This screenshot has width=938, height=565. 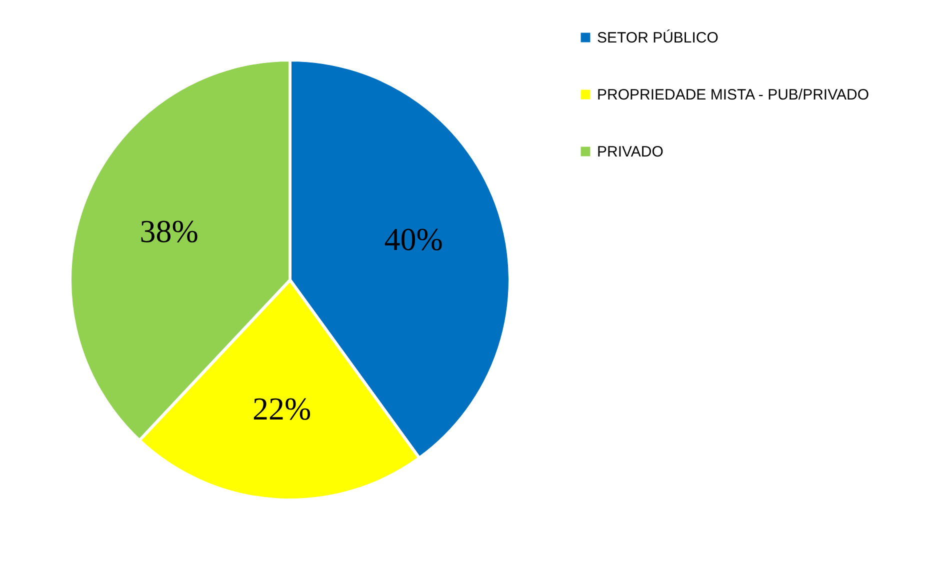 What do you see at coordinates (733, 95) in the screenshot?
I see `legend-label: PROPRIEDADE MISTA - PUB/PRIVADO` at bounding box center [733, 95].